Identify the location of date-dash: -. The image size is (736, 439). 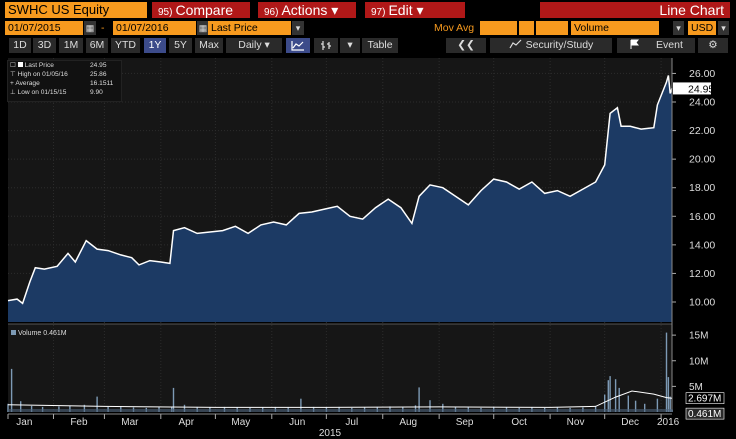
(103, 28).